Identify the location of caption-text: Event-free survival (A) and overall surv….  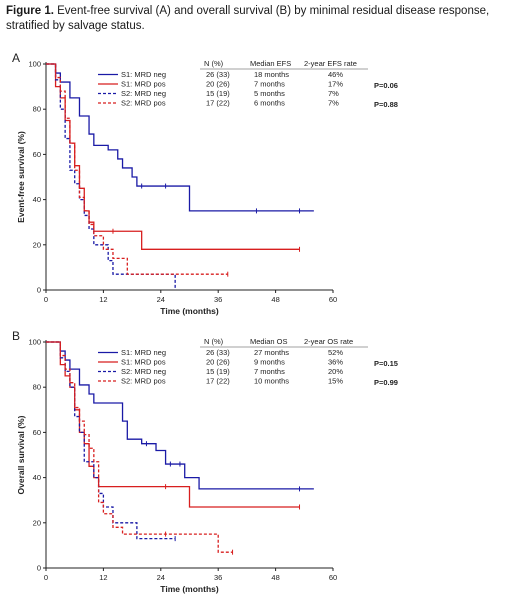
(248, 18).